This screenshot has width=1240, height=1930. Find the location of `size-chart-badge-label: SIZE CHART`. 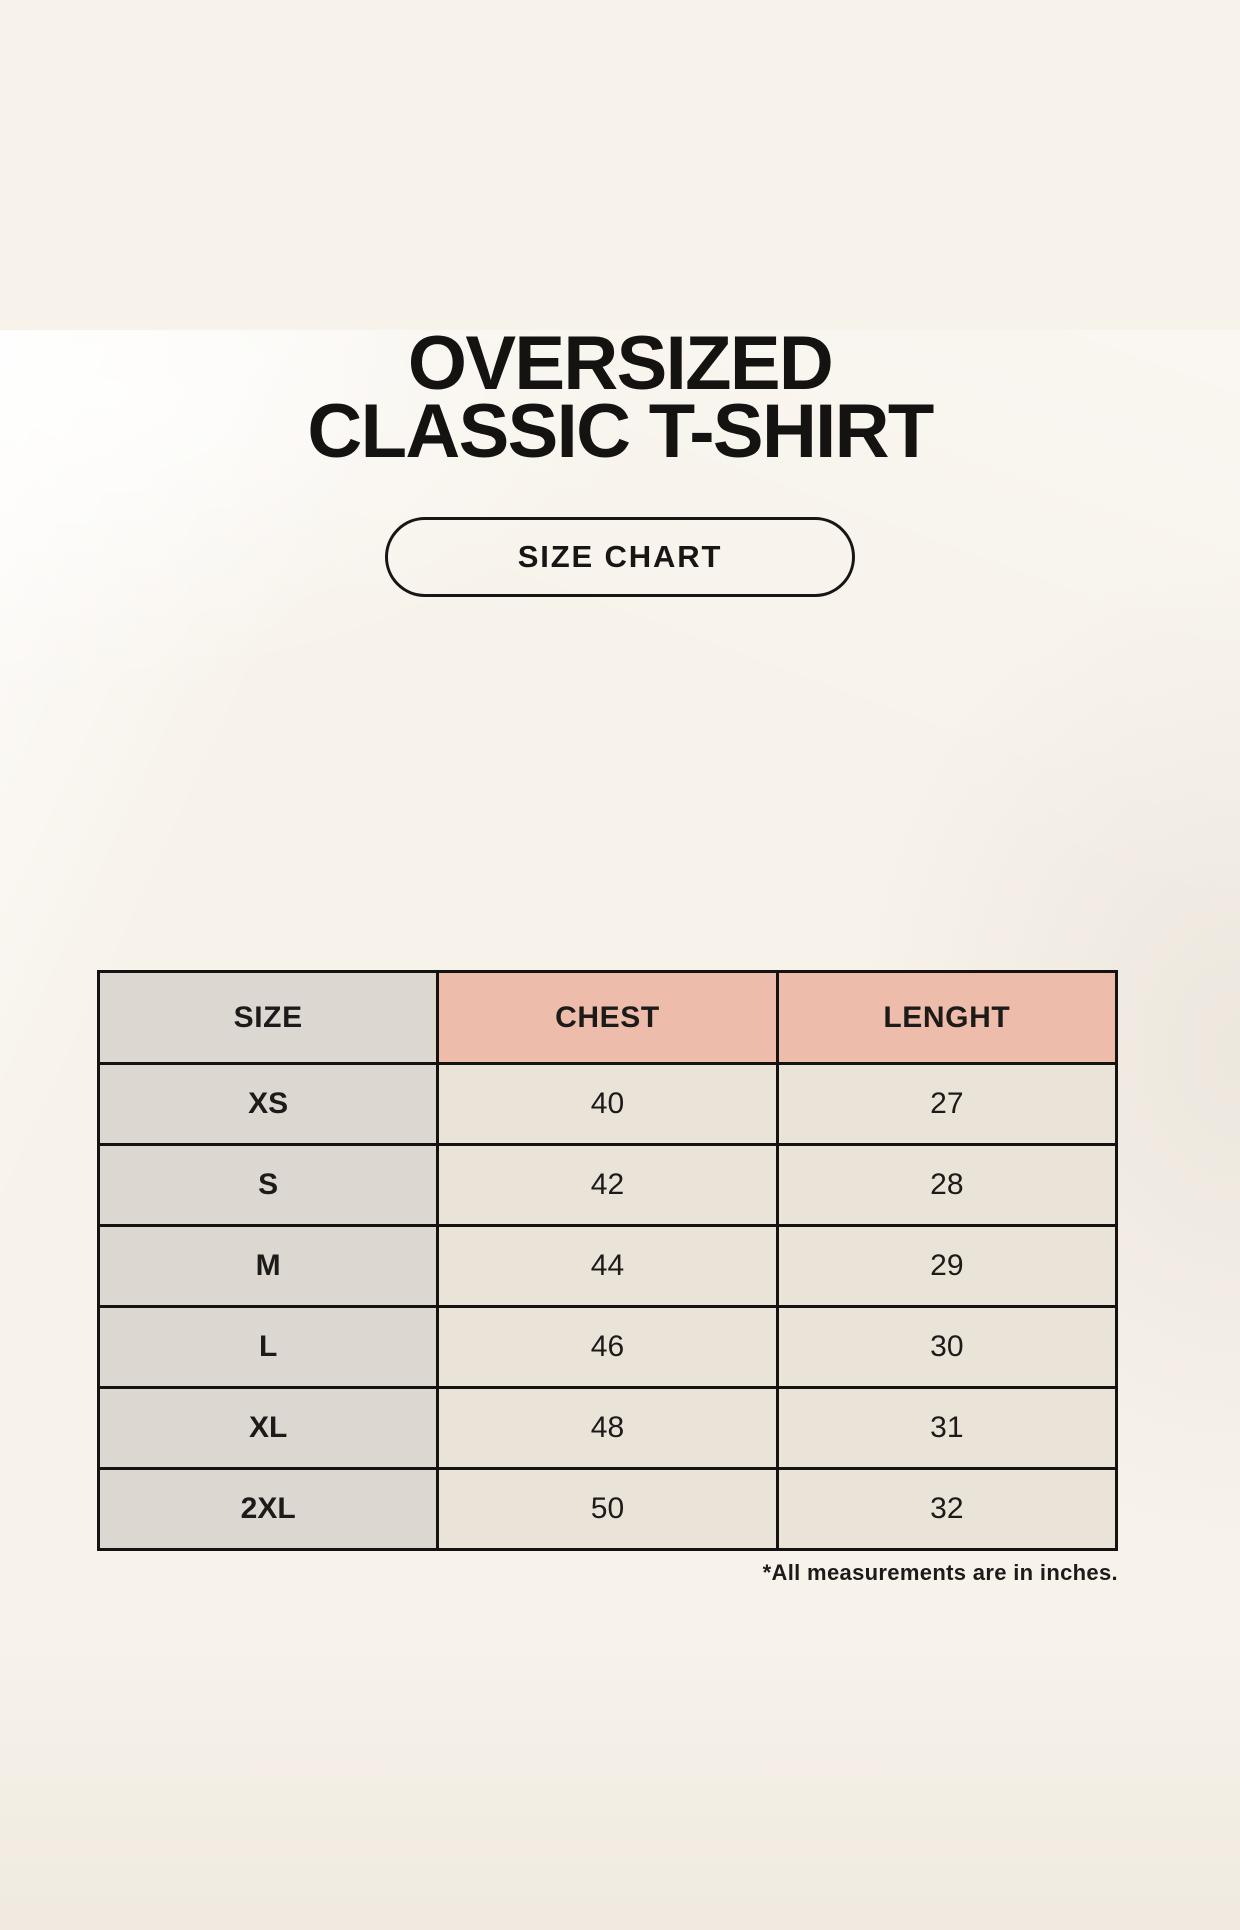

size-chart-badge-label: SIZE CHART is located at coordinates (620, 556).